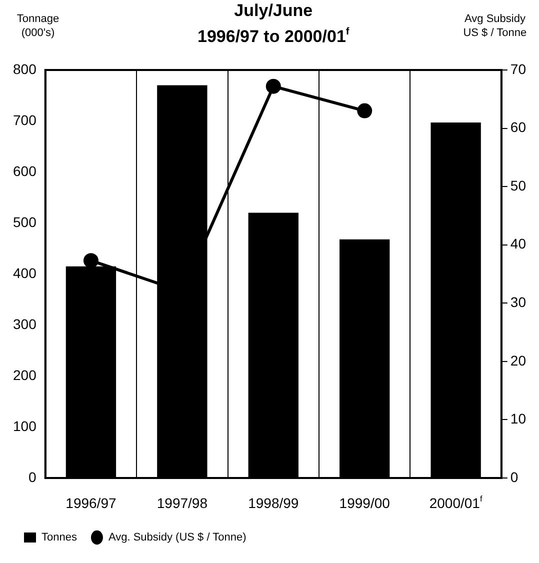 The width and height of the screenshot is (539, 563). Describe the element at coordinates (518, 185) in the screenshot. I see `y2-tick-label: 50` at that location.